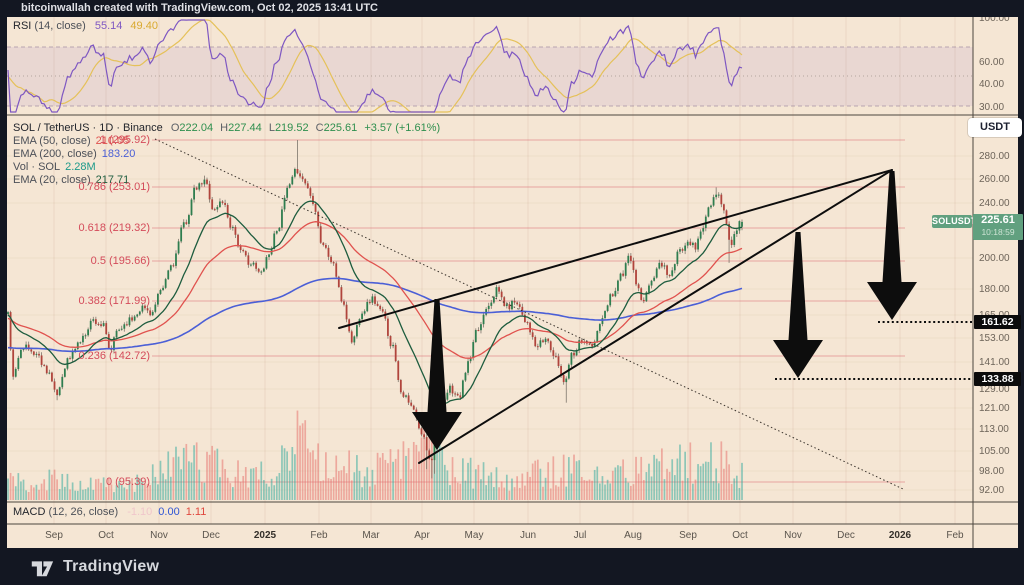 The height and width of the screenshot is (585, 1024). What do you see at coordinates (111, 566) in the screenshot?
I see `tradingview-logo-text: TradingView` at bounding box center [111, 566].